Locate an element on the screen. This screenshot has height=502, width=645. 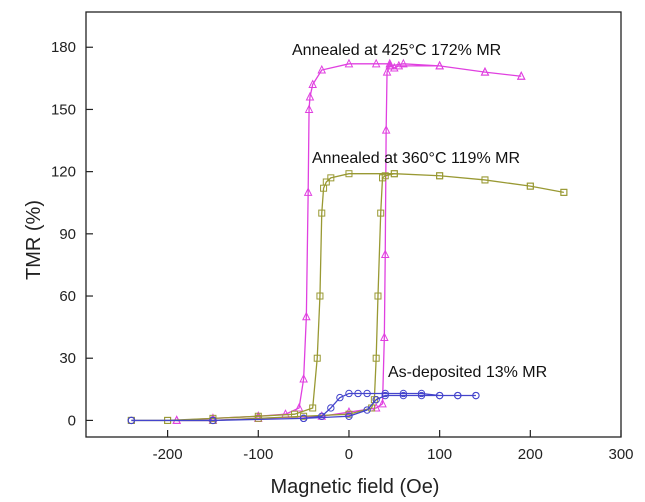
y-tick-label-6: 180 is located at coordinates (63, 47).